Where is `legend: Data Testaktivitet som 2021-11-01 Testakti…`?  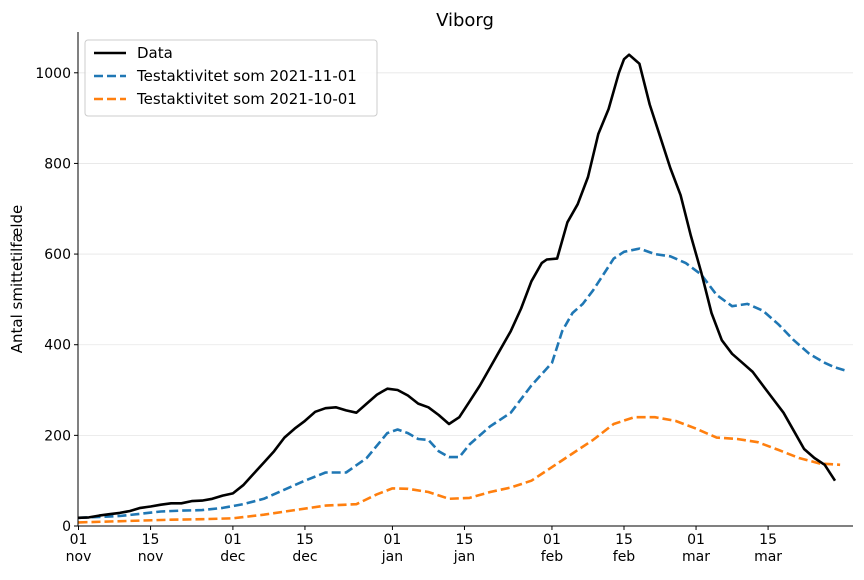
legend: Data Testaktivitet som 2021-11-01 Testakti… is located at coordinates (231, 78).